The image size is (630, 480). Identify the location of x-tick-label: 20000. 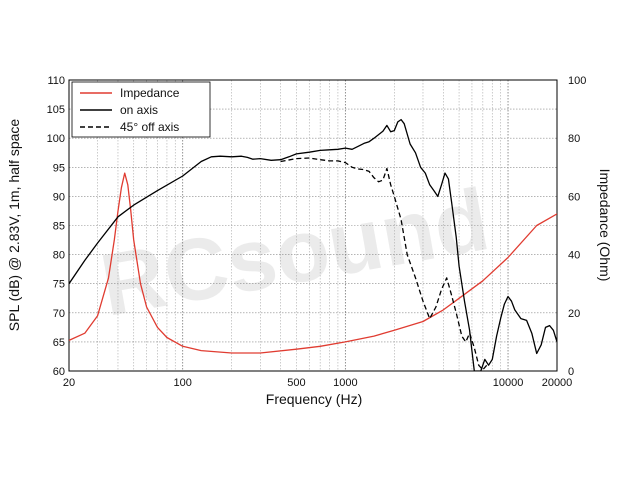
(557, 383).